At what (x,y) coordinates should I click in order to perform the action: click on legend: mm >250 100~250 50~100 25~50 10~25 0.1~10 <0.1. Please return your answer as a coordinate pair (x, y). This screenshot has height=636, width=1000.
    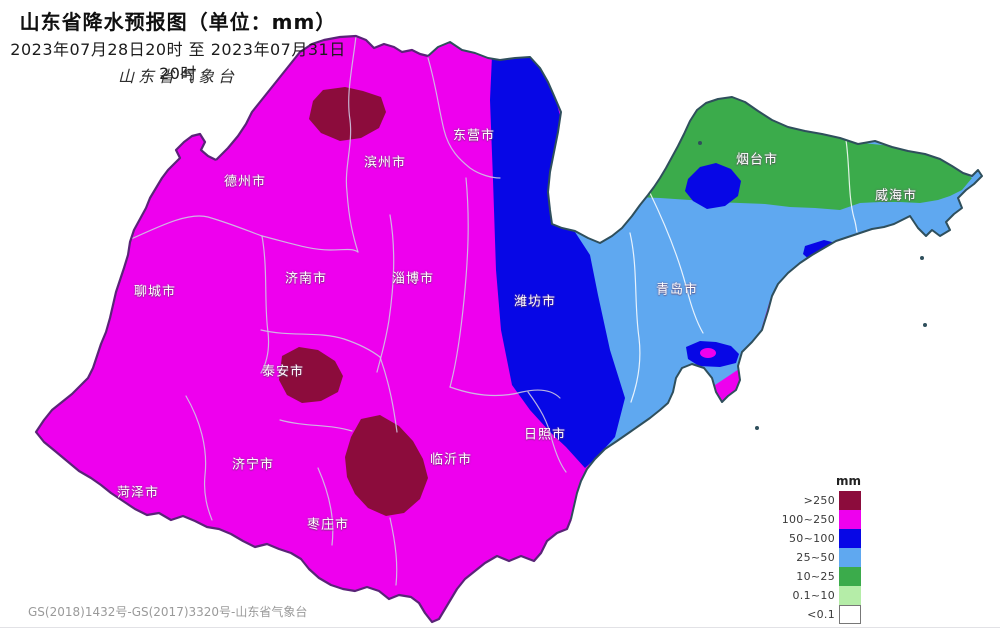
    Looking at the image, I should click on (816, 549).